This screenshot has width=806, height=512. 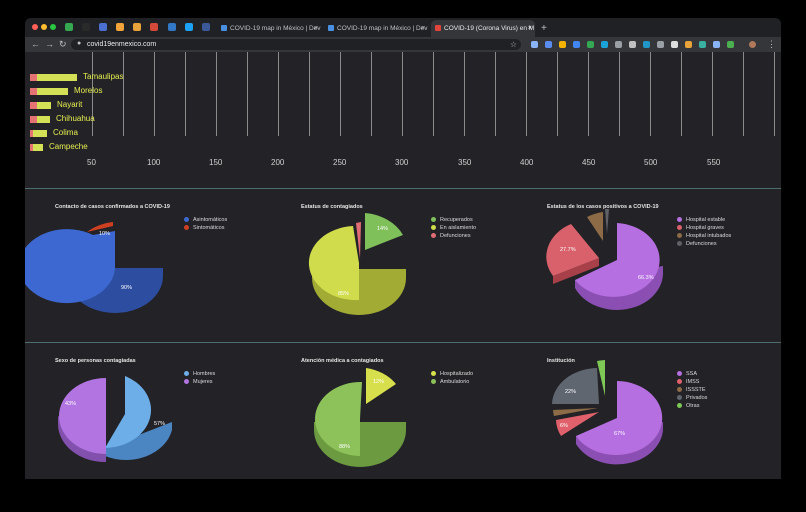 What do you see at coordinates (483, 28) in the screenshot?
I see `tab-2-active: COVID-19 (Corona Virus) en M ×` at bounding box center [483, 28].